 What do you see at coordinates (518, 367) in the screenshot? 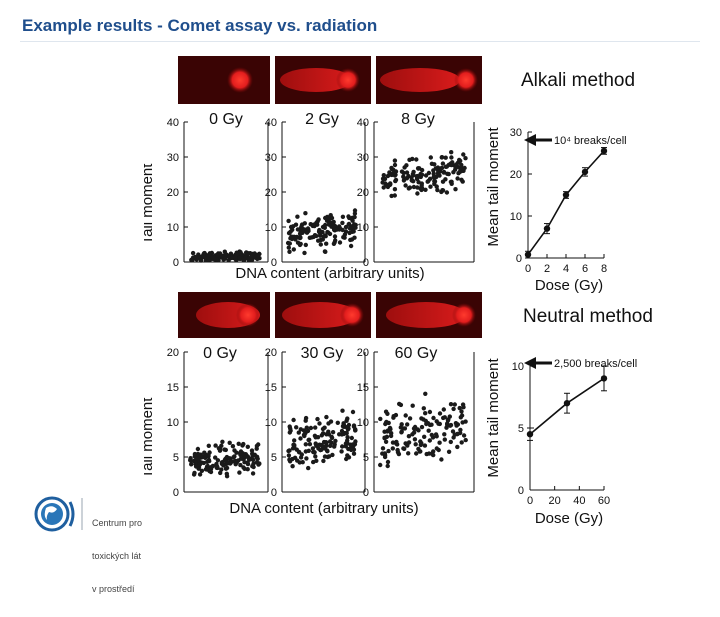
I see `neutral-dose-y-tick-label: 10` at bounding box center [518, 367].